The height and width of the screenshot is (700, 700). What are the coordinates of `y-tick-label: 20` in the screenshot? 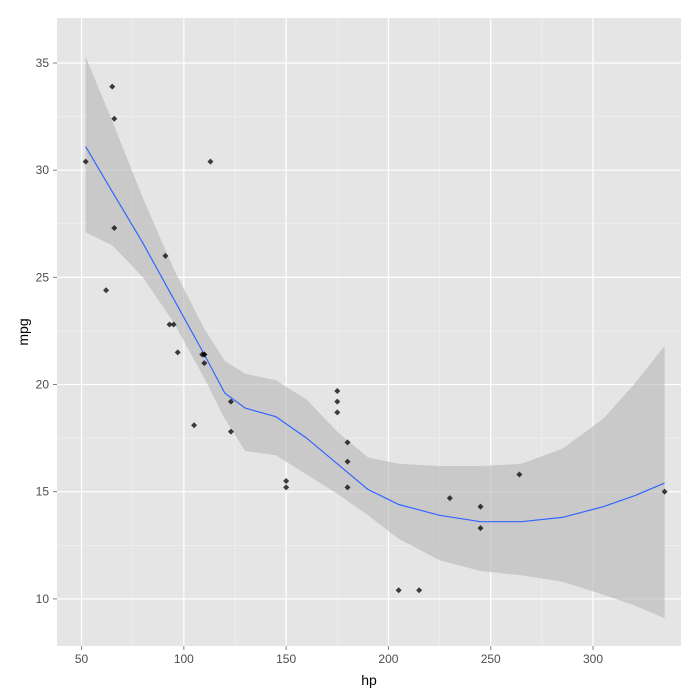 It's located at (43, 385).